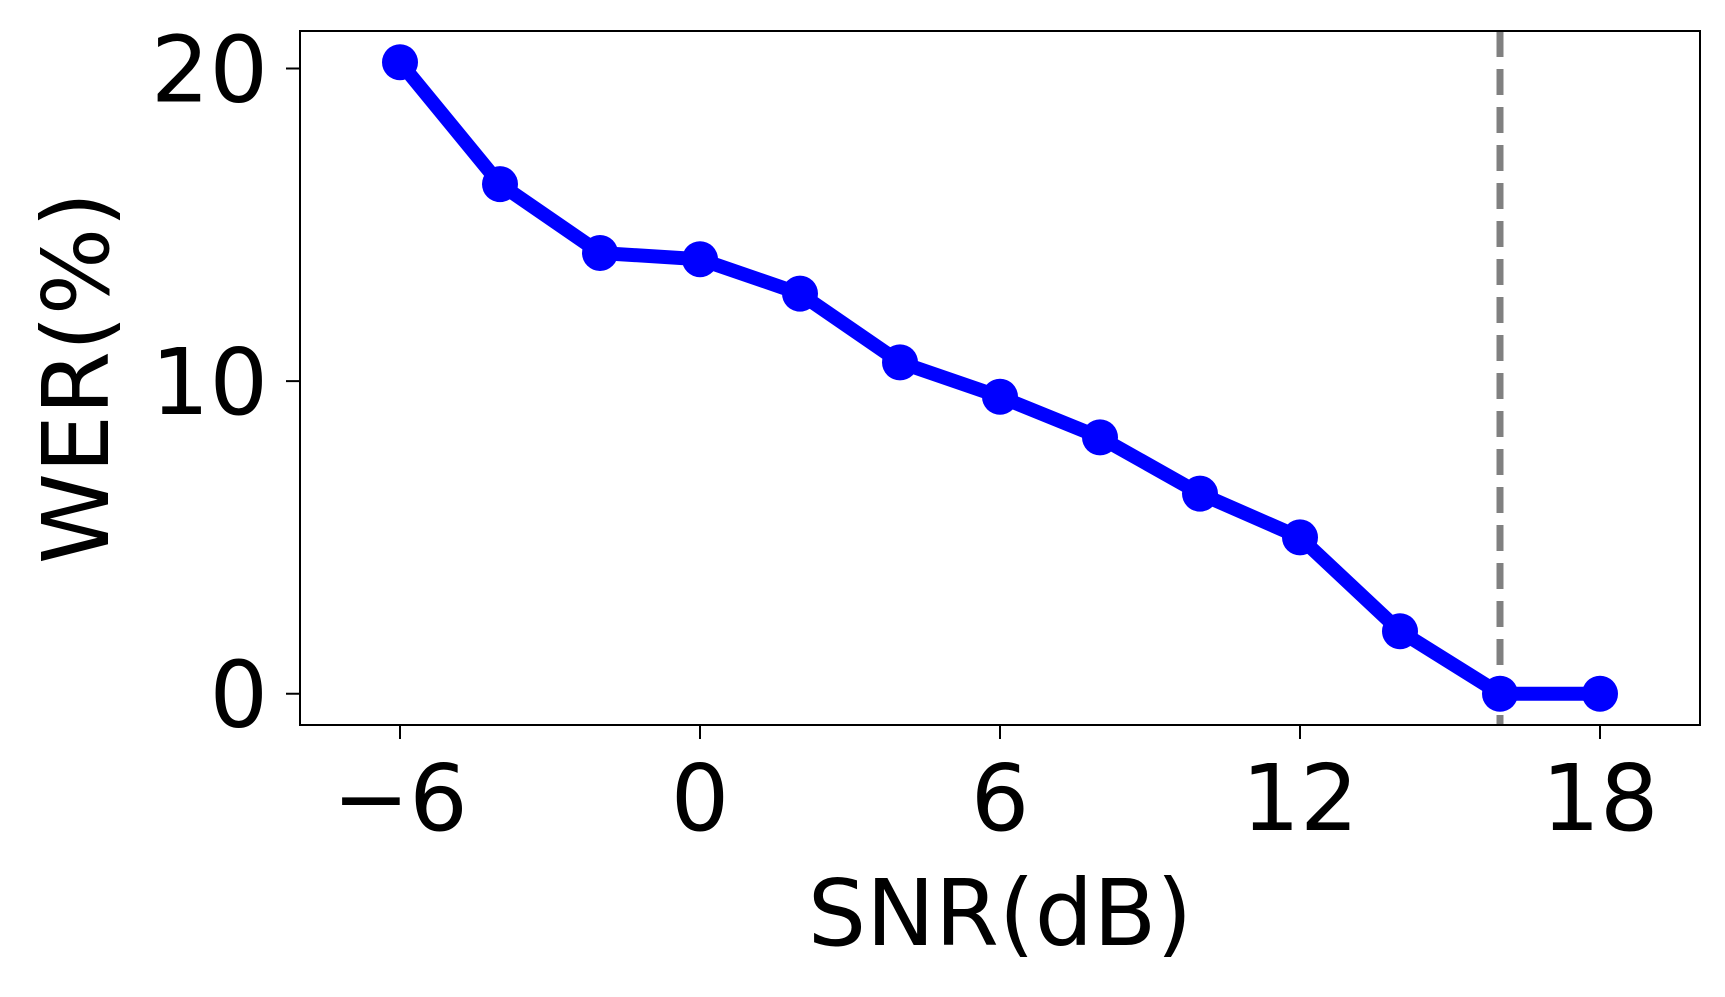  What do you see at coordinates (238, 695) in the screenshot?
I see `y-tick-label: 0` at bounding box center [238, 695].